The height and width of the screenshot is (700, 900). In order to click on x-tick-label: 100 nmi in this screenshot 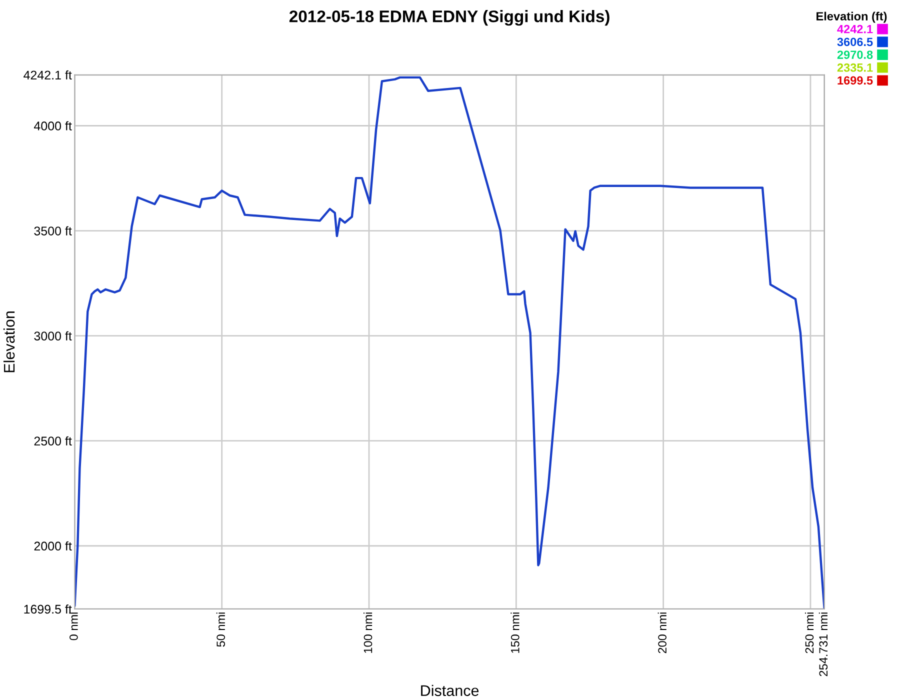, I will do `click(368, 632)`.